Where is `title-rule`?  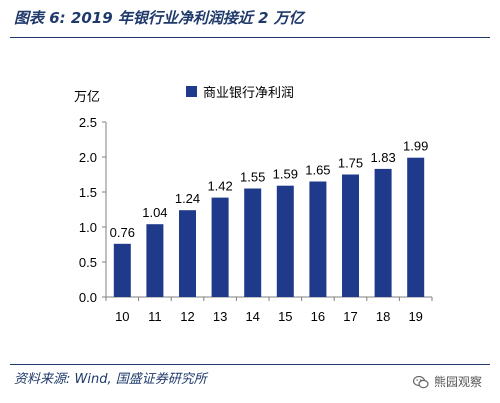
title-rule is located at coordinates (250, 37).